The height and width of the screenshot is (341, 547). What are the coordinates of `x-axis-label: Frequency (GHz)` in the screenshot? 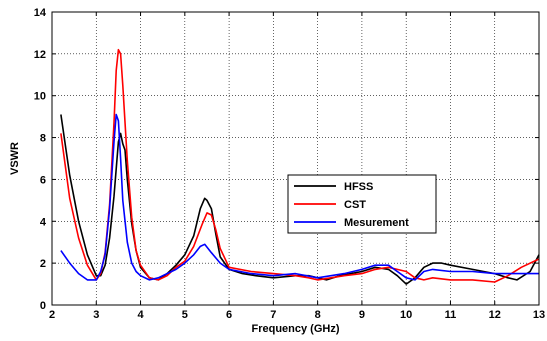 It's located at (295, 329).